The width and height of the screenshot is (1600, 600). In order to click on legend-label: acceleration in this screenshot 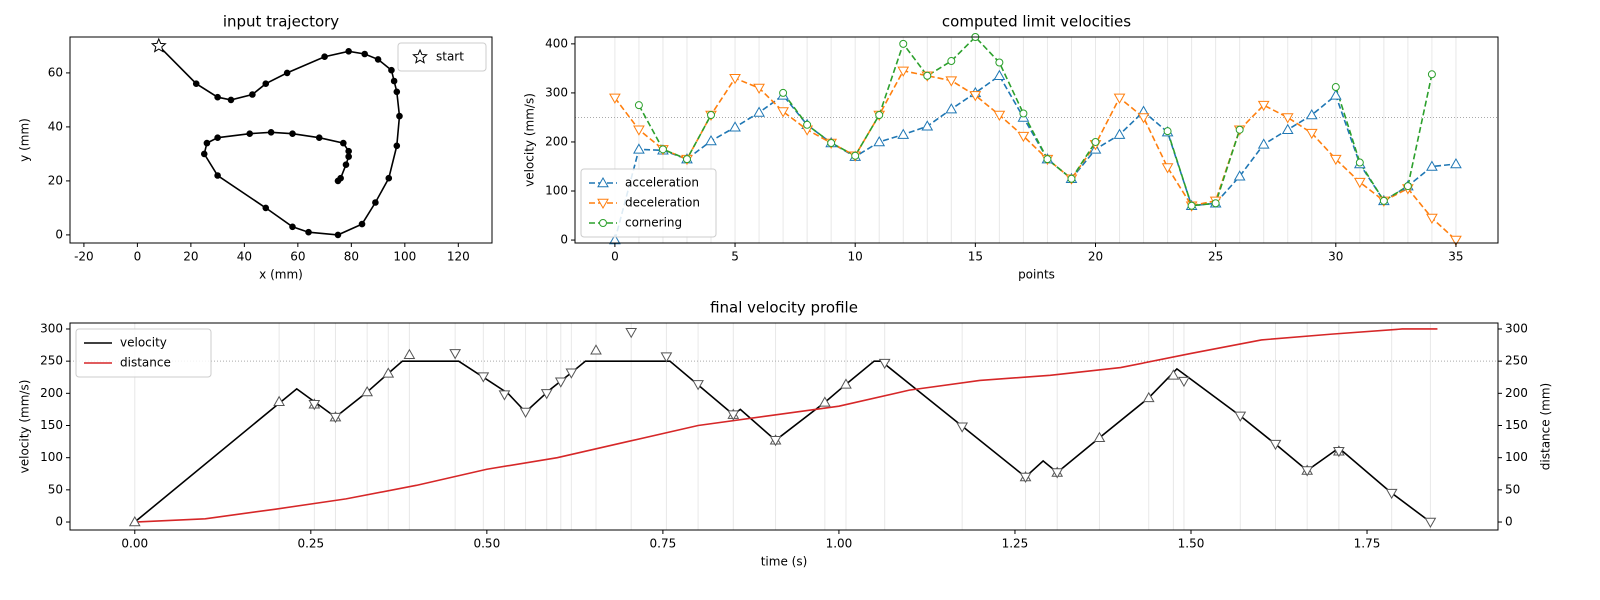, I will do `click(662, 183)`.